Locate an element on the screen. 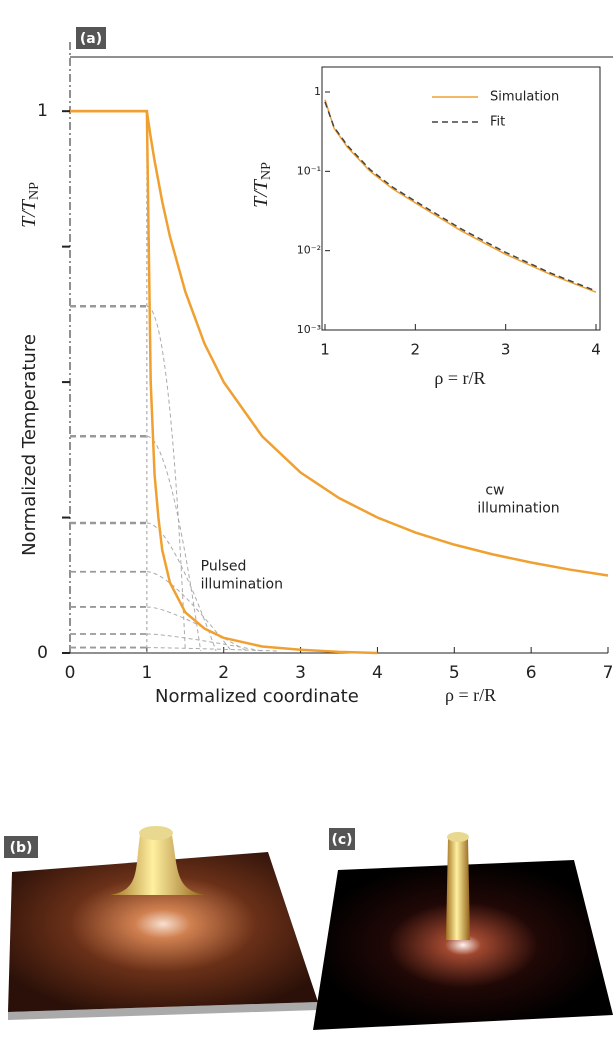 This screenshot has width=613, height=1041. image-c: (c) is located at coordinates (463, 929).